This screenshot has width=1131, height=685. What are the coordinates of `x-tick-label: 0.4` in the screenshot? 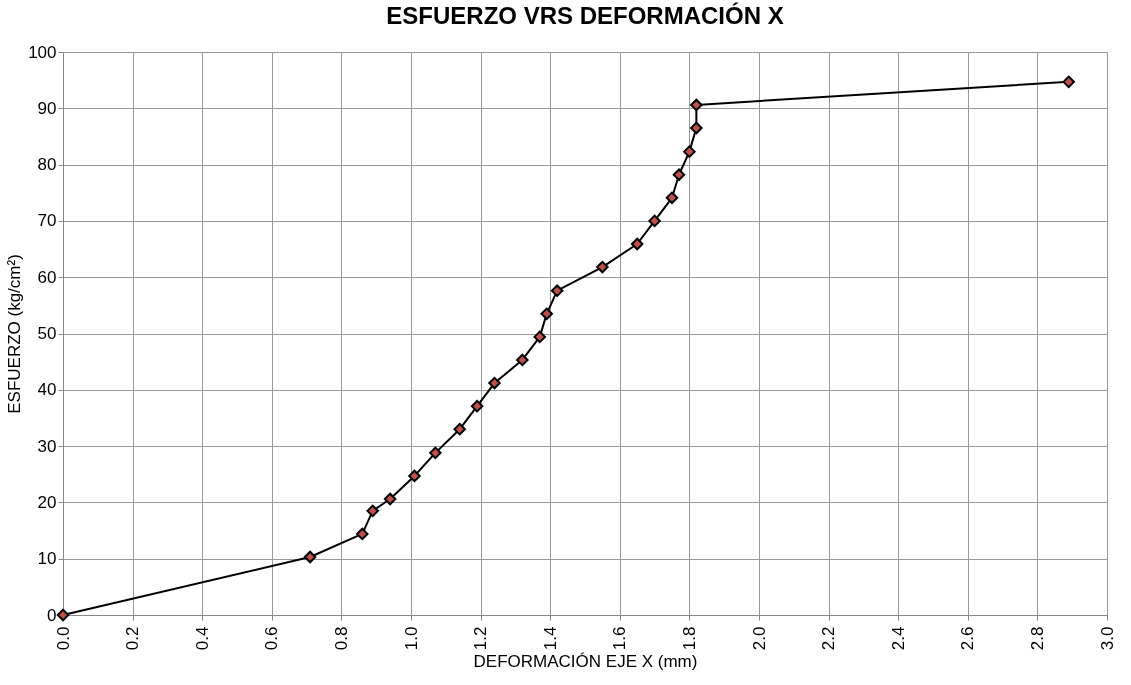 It's located at (202, 638).